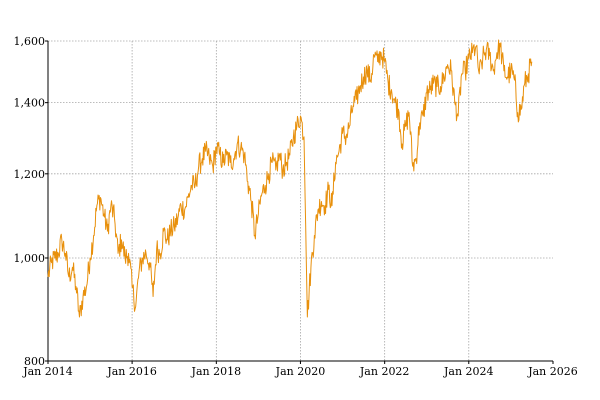 The image size is (600, 400). What do you see at coordinates (30, 41) in the screenshot?
I see `y-tick-label: 1,600` at bounding box center [30, 41].